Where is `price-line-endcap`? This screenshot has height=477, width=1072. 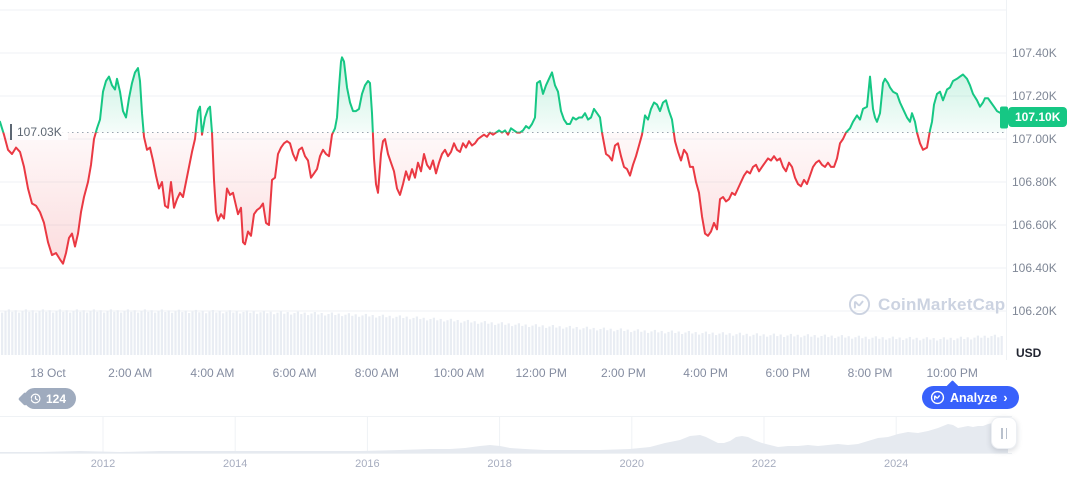
price-line-endcap is located at coordinates (1004, 117).